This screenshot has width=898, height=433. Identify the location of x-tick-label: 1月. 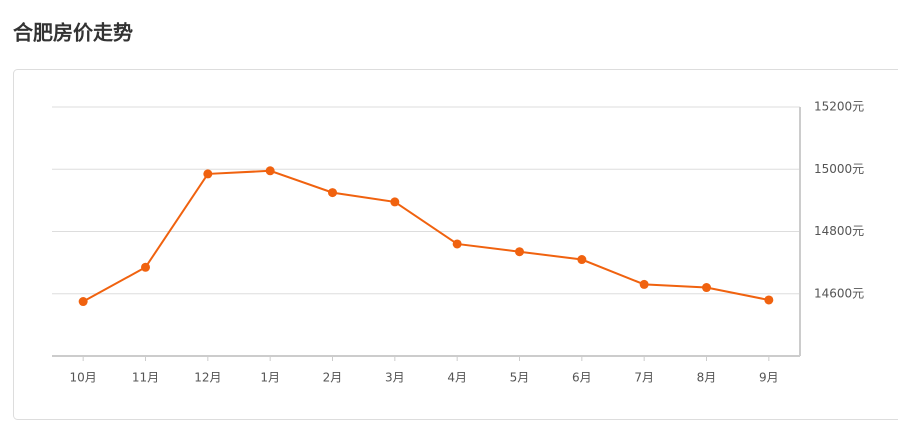
(270, 378).